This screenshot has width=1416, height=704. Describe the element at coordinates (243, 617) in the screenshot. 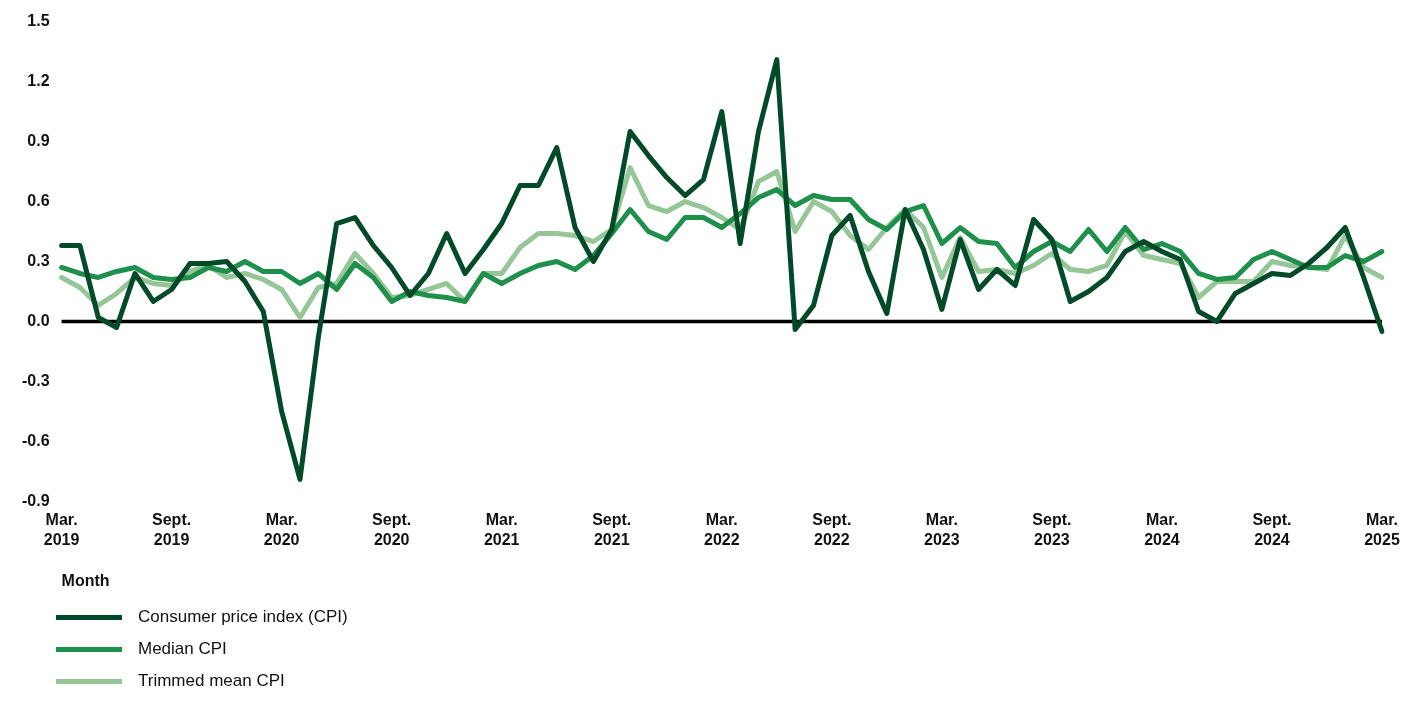

I see `legend-label: Consumer price index (CPI)` at that location.